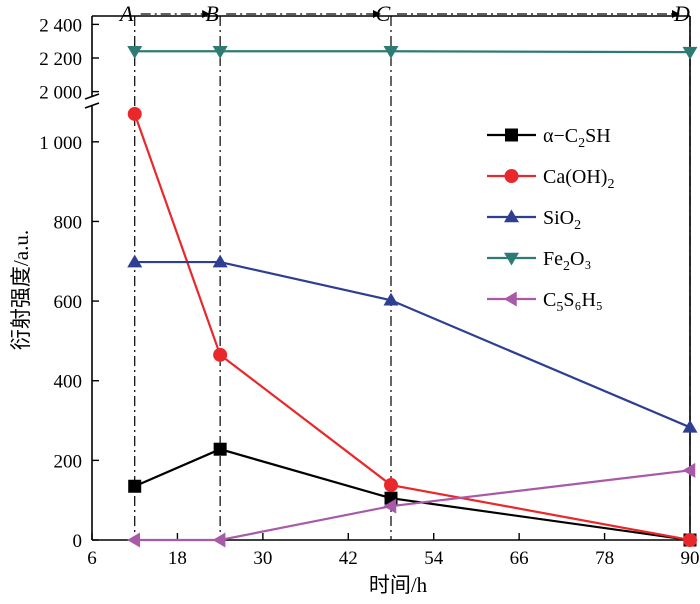 The height and width of the screenshot is (604, 700). What do you see at coordinates (578, 179) in the screenshot?
I see `legend-entry: Ca(OH)2` at bounding box center [578, 179].